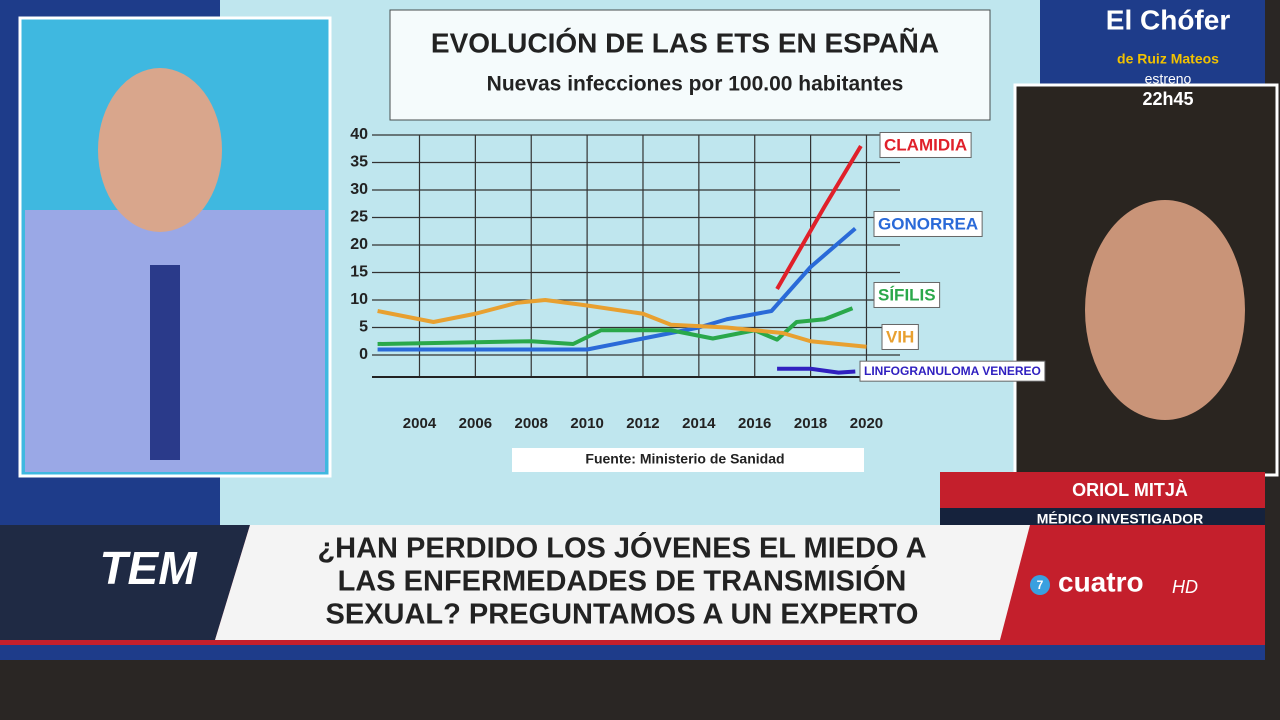 The height and width of the screenshot is (720, 1280). I want to click on x-tick-label: 2010, so click(586, 423).